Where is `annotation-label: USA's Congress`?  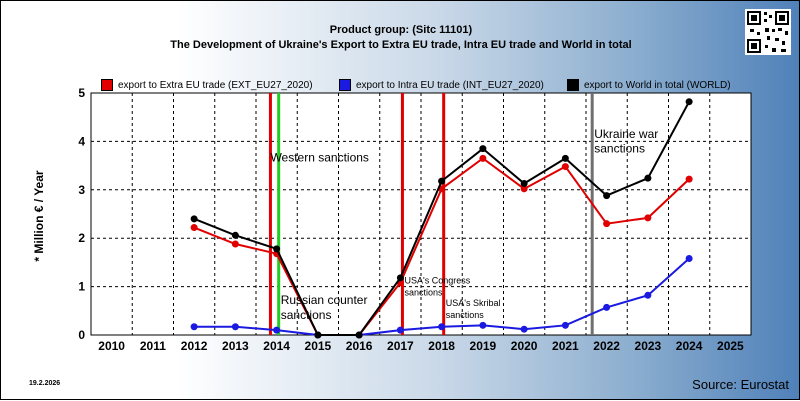
annotation-label: USA's Congress is located at coordinates (438, 281).